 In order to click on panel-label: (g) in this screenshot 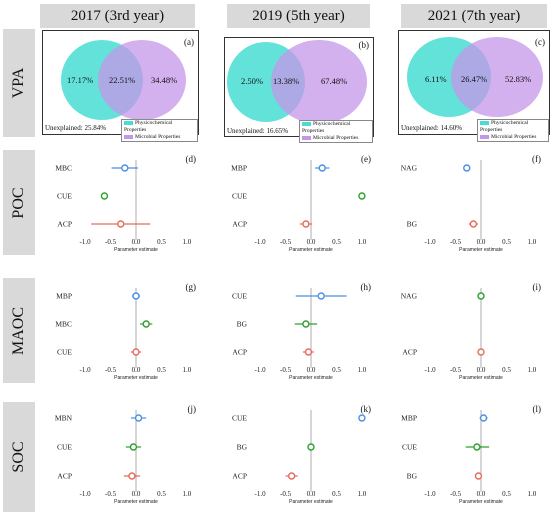, I will do `click(191, 287)`.